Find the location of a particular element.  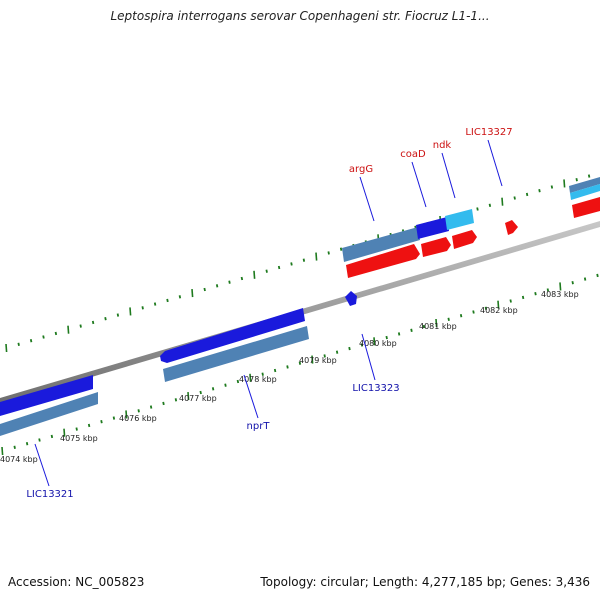

leader-coaD is located at coordinates (419, 184).